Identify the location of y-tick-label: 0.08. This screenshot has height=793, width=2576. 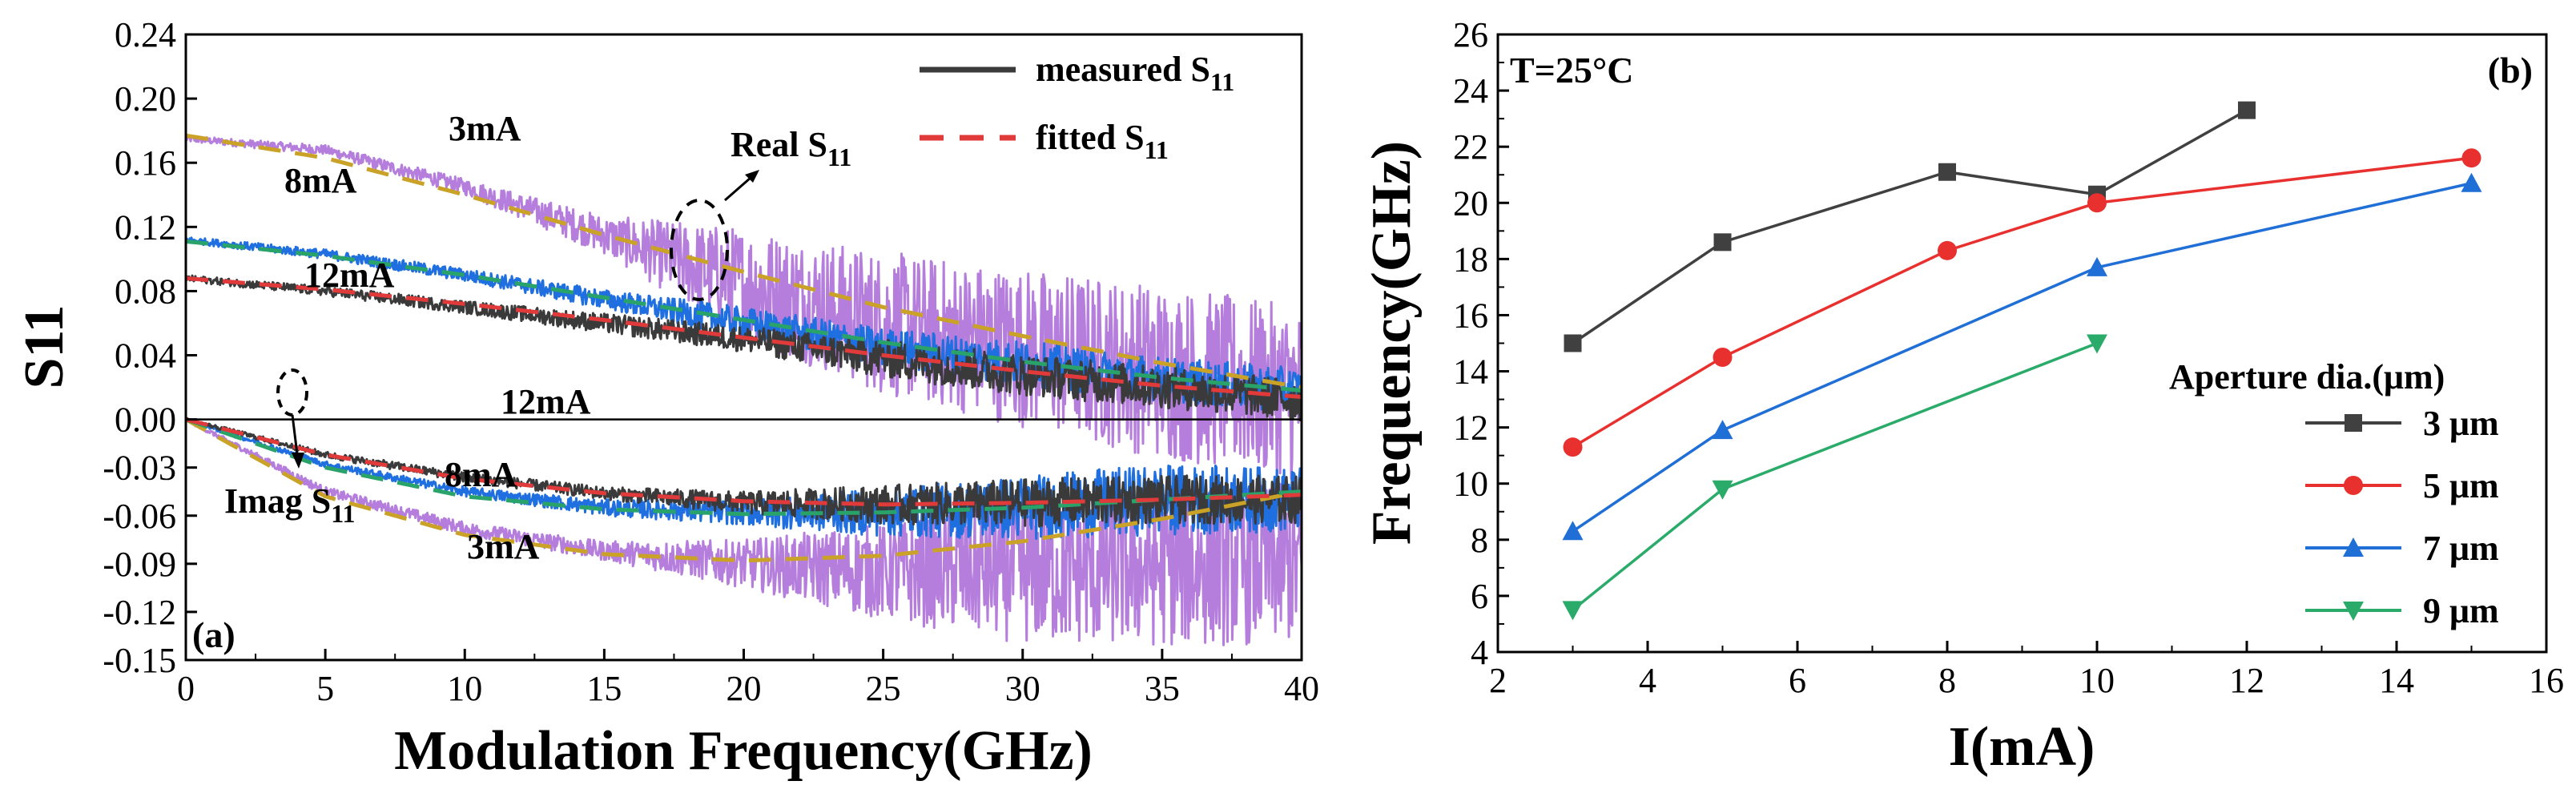
(145, 291).